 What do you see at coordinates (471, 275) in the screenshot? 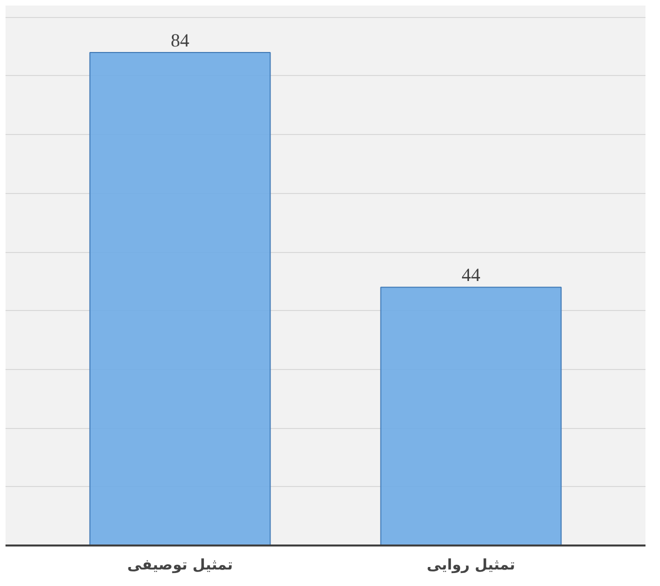
I see `data-label: 44` at bounding box center [471, 275].